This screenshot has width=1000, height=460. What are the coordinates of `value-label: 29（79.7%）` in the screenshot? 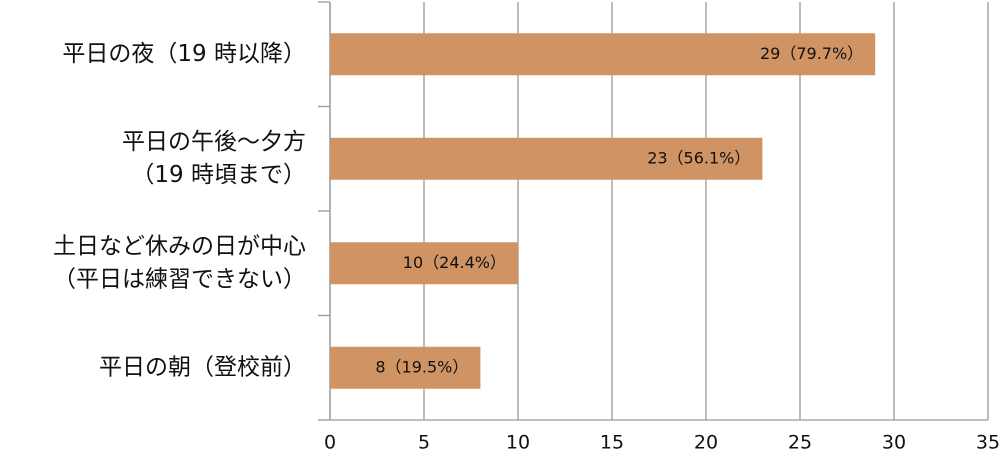 It's located at (811, 53).